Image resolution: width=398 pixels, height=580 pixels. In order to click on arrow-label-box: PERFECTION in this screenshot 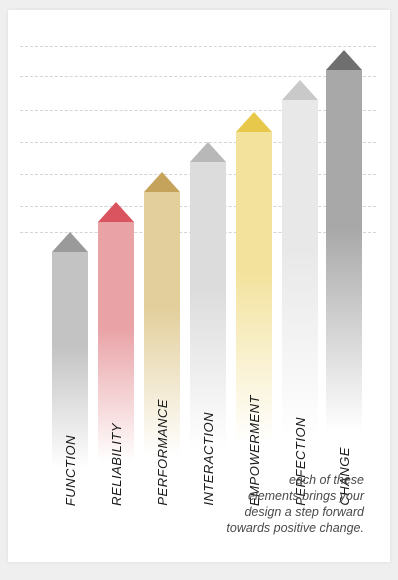, I will do `click(300, 307)`.